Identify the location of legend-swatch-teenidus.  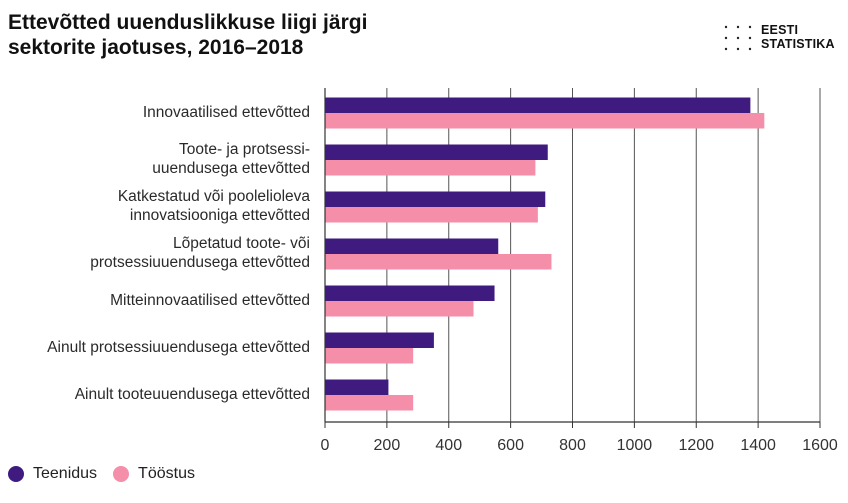
(16, 474).